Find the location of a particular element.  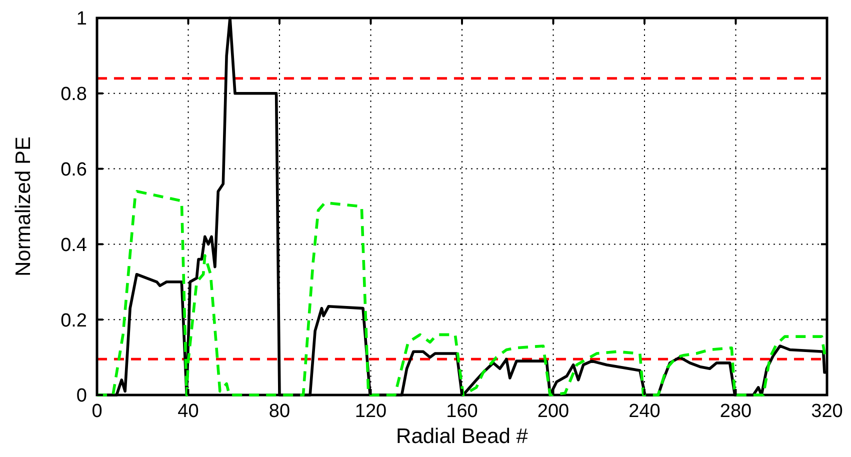

x-tick-label: 80 is located at coordinates (279, 411).